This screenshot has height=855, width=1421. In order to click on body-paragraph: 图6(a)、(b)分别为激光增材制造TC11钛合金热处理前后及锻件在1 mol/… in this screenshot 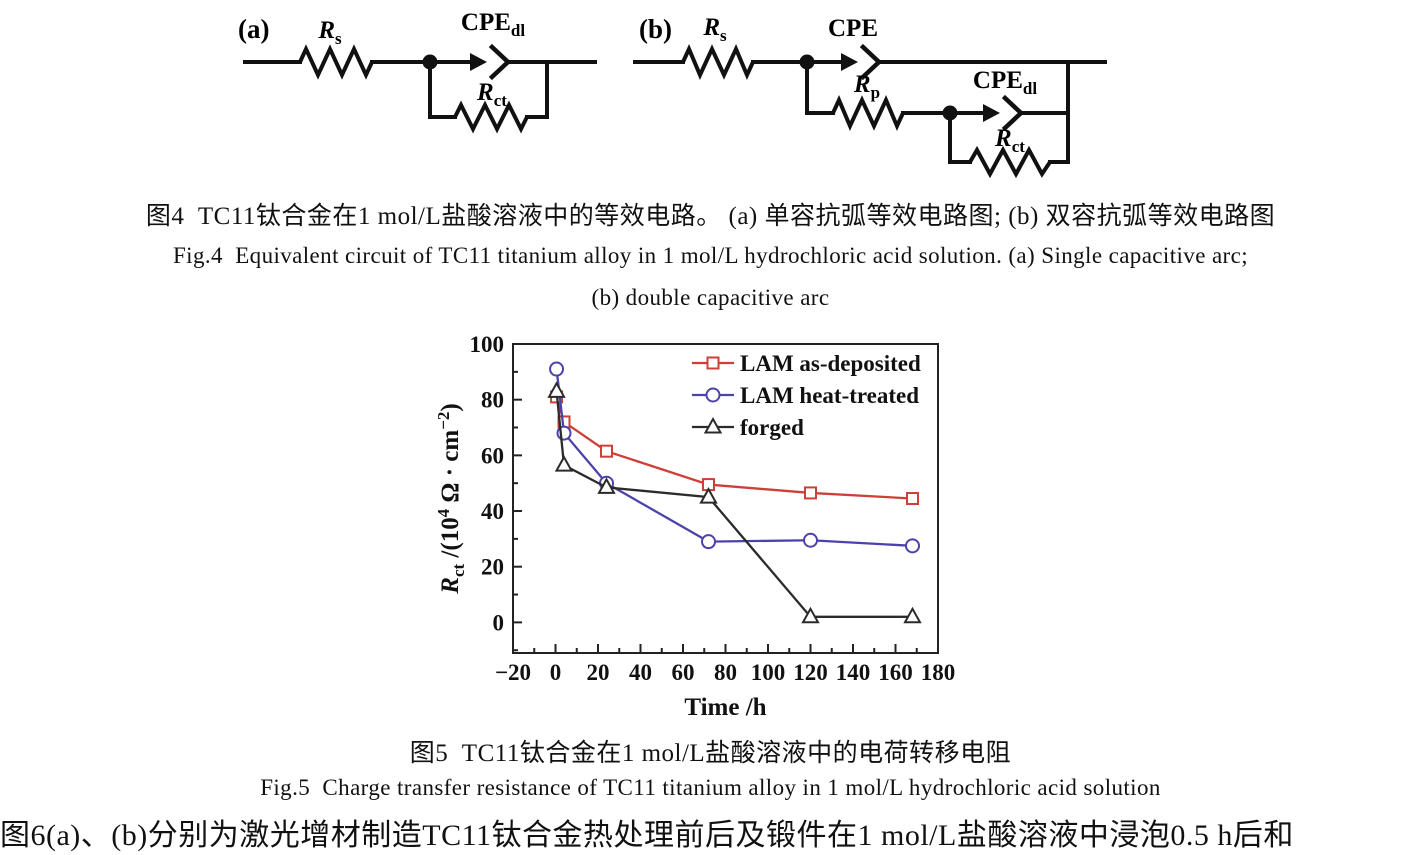, I will do `click(647, 835)`.